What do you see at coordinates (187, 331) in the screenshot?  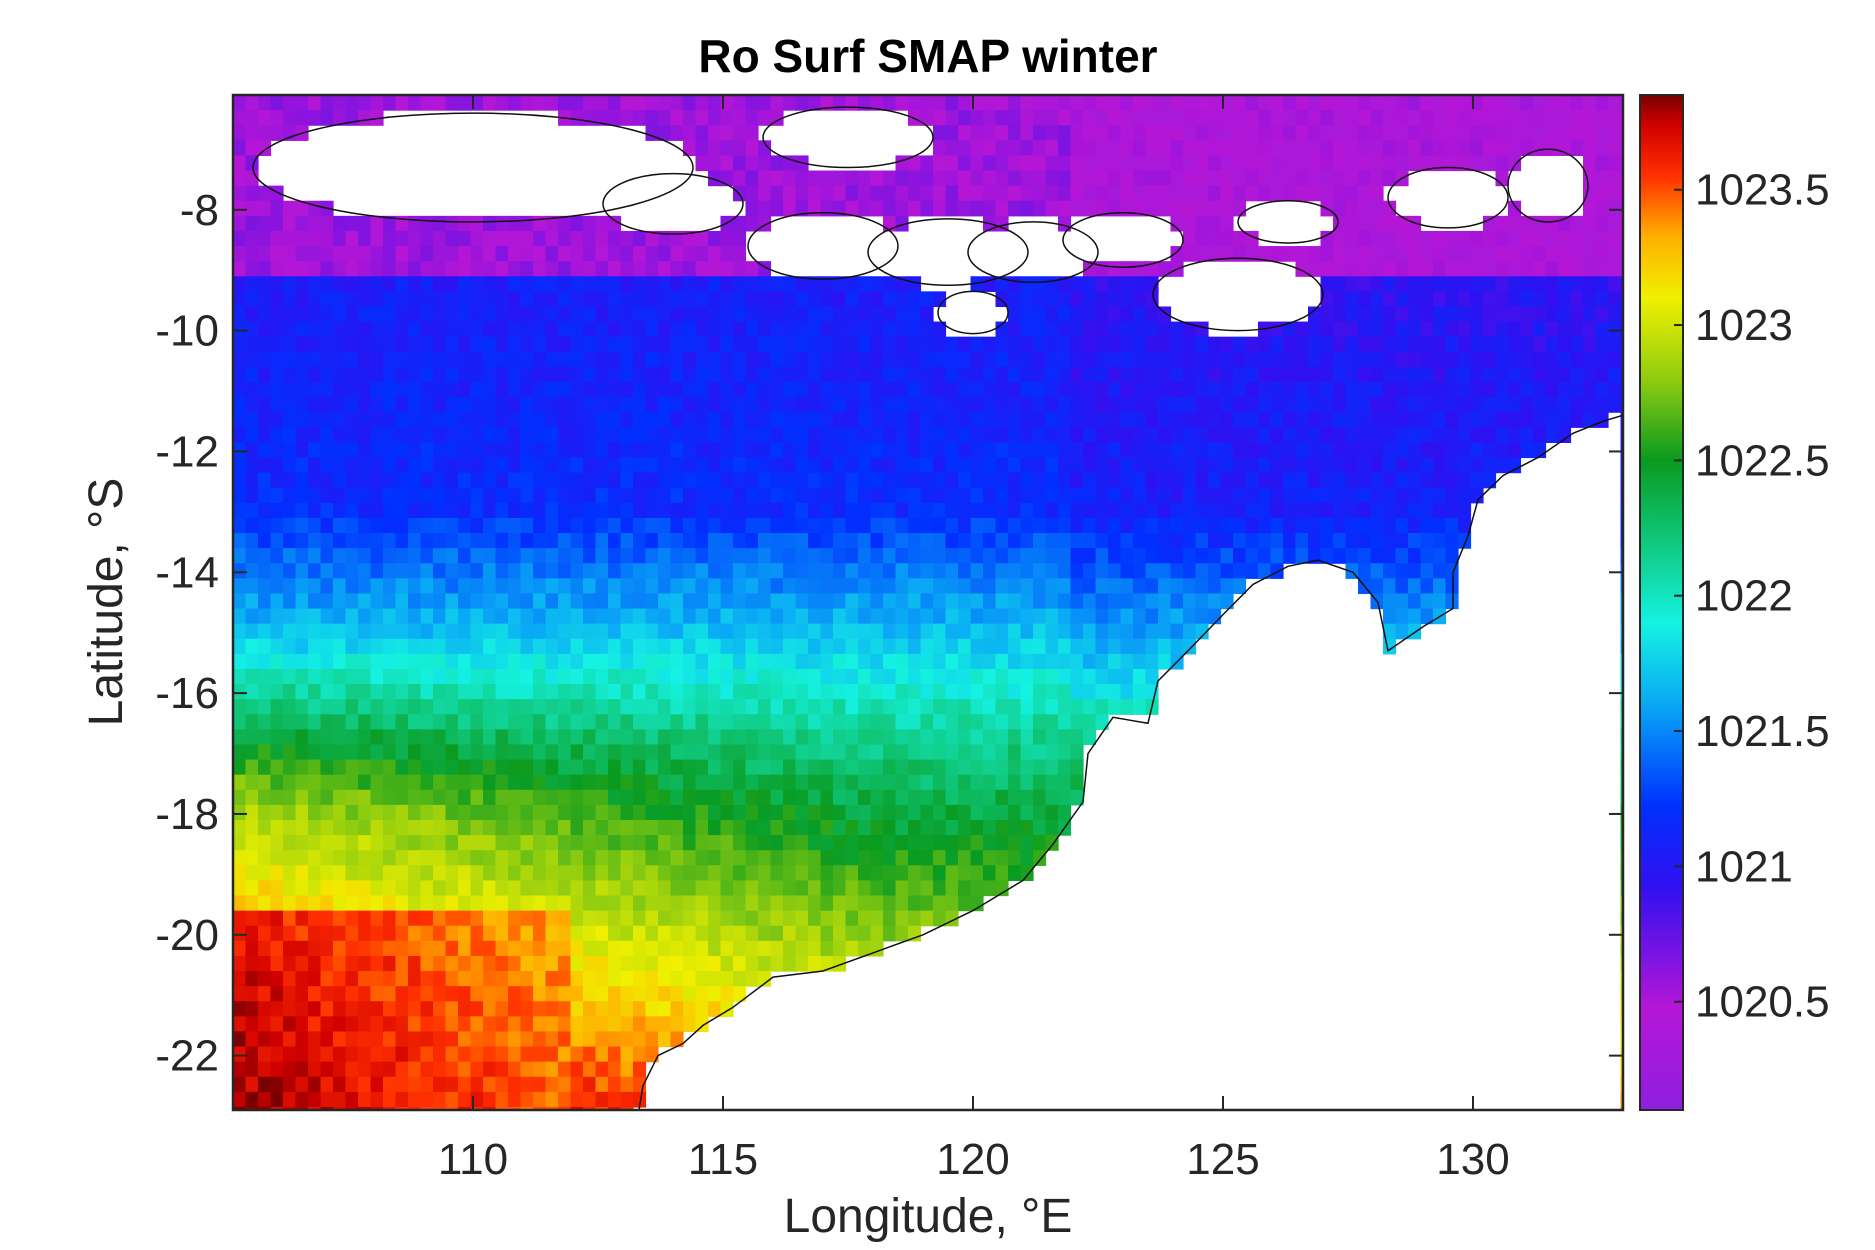 I see `y-tick-label: -10` at bounding box center [187, 331].